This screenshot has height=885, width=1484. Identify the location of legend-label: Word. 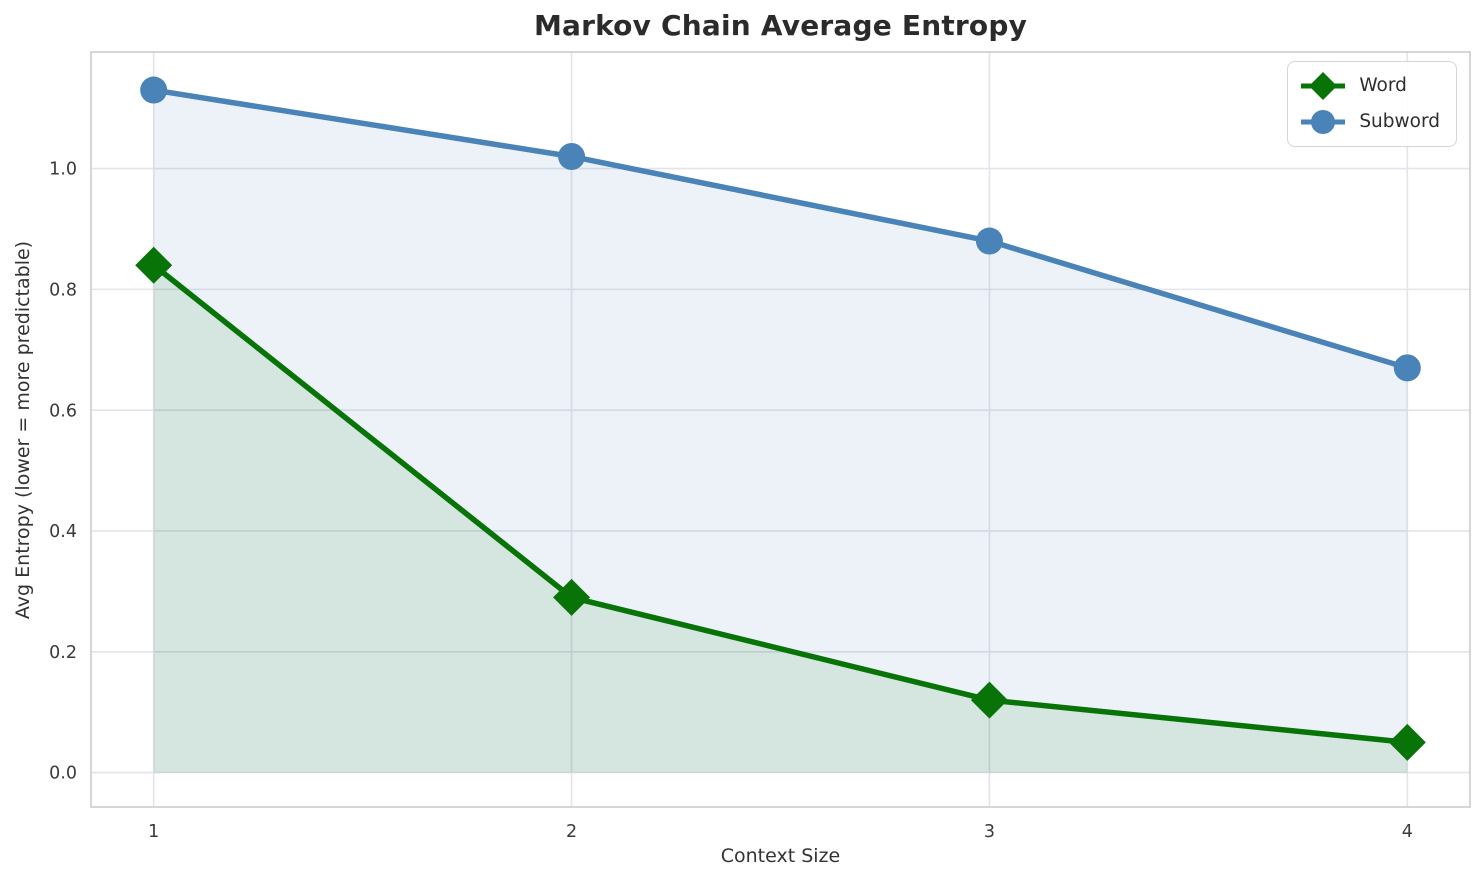
(1383, 85).